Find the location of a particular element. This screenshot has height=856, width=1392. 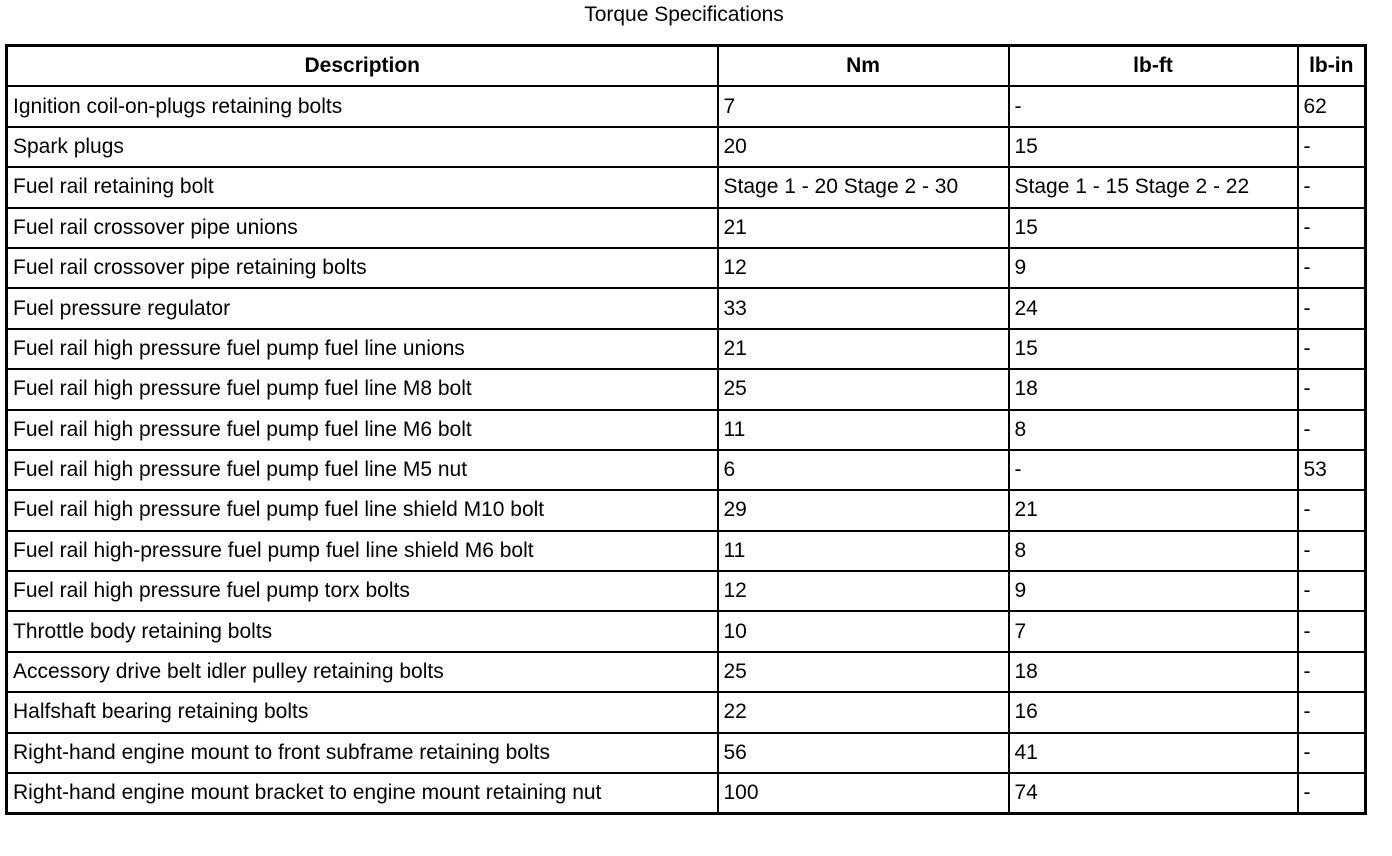

table-row: Spark plugs 20 15- is located at coordinates (686, 147).